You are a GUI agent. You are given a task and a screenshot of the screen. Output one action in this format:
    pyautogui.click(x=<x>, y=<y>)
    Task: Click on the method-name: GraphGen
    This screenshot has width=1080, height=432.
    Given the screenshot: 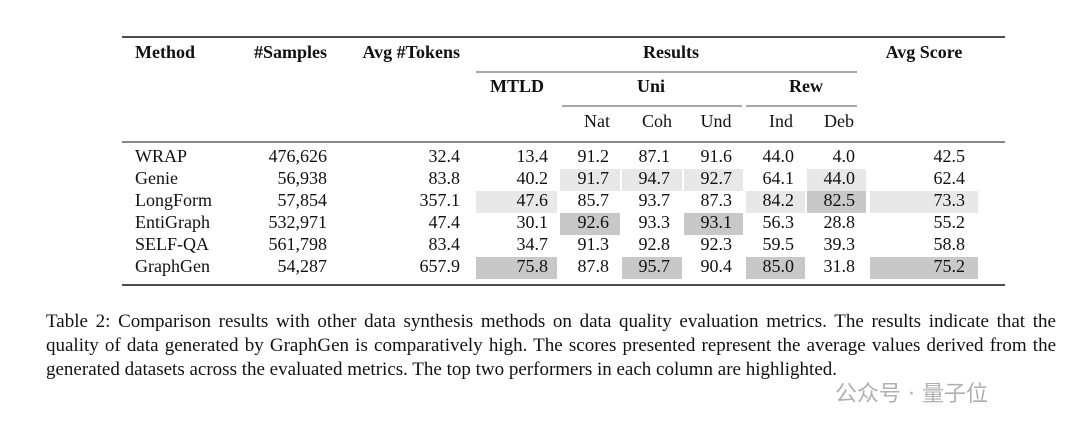 What is the action you would take?
    pyautogui.click(x=172, y=266)
    